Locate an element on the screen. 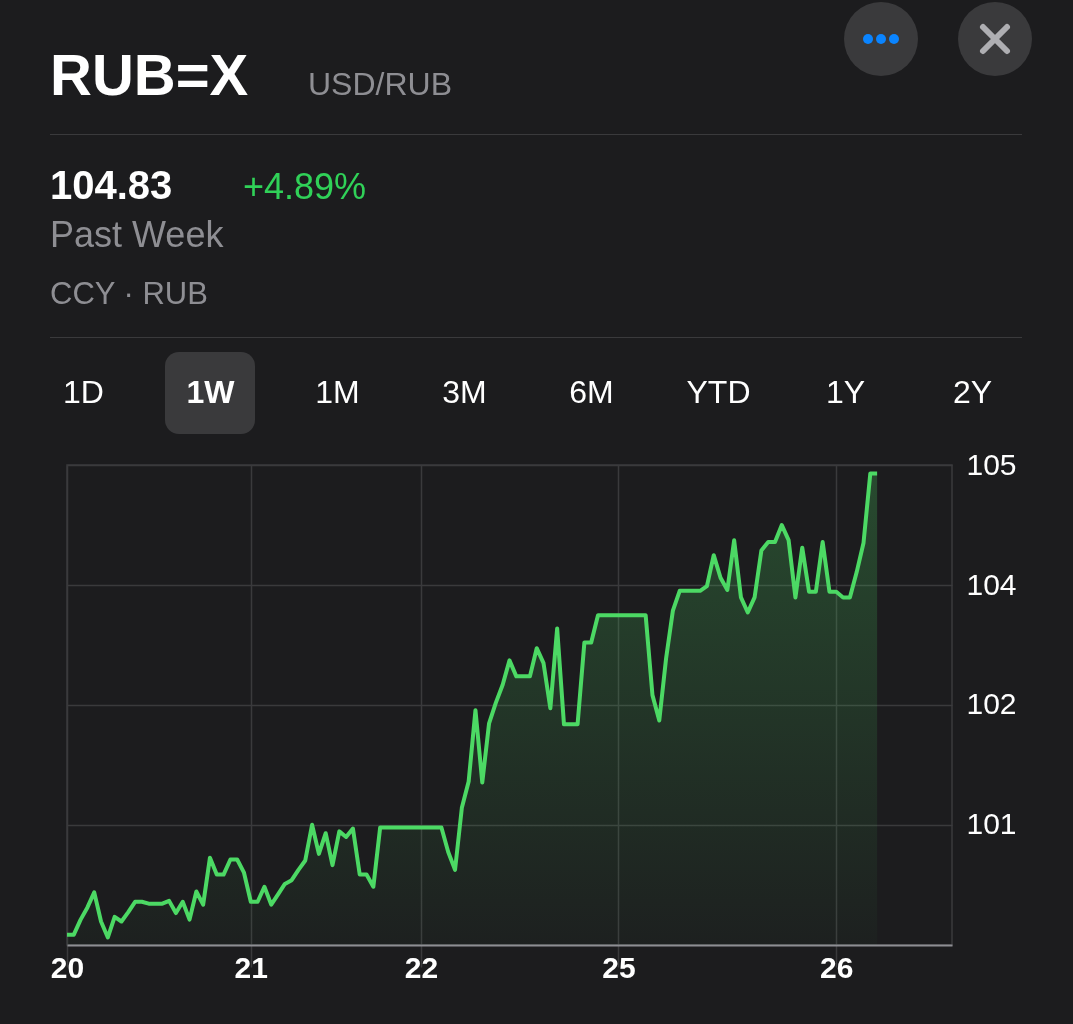 The height and width of the screenshot is (1024, 1073). text: Past Week is located at coordinates (137, 235).